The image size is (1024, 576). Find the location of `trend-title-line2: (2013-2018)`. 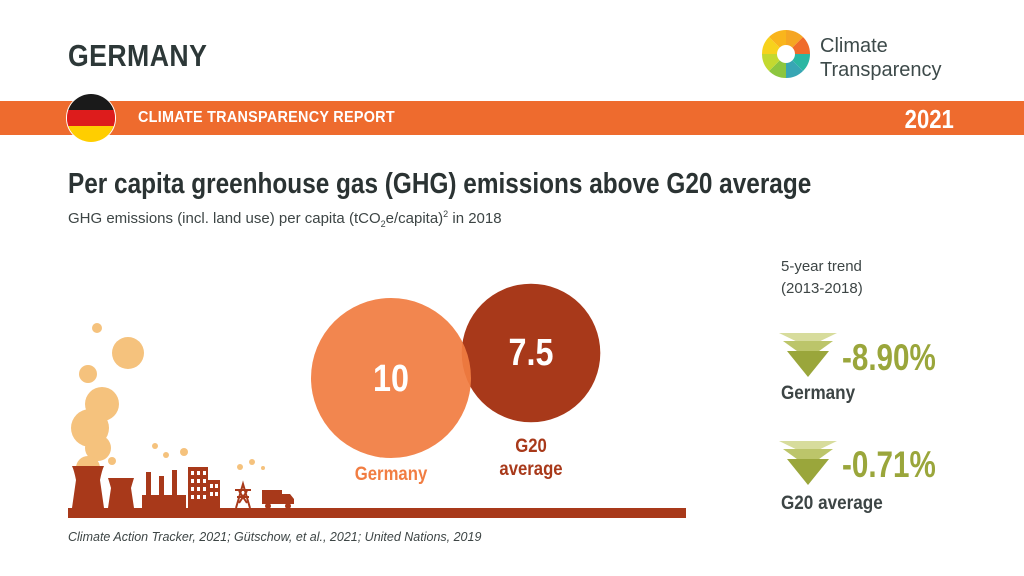

trend-title-line2: (2013-2018) is located at coordinates (822, 288).